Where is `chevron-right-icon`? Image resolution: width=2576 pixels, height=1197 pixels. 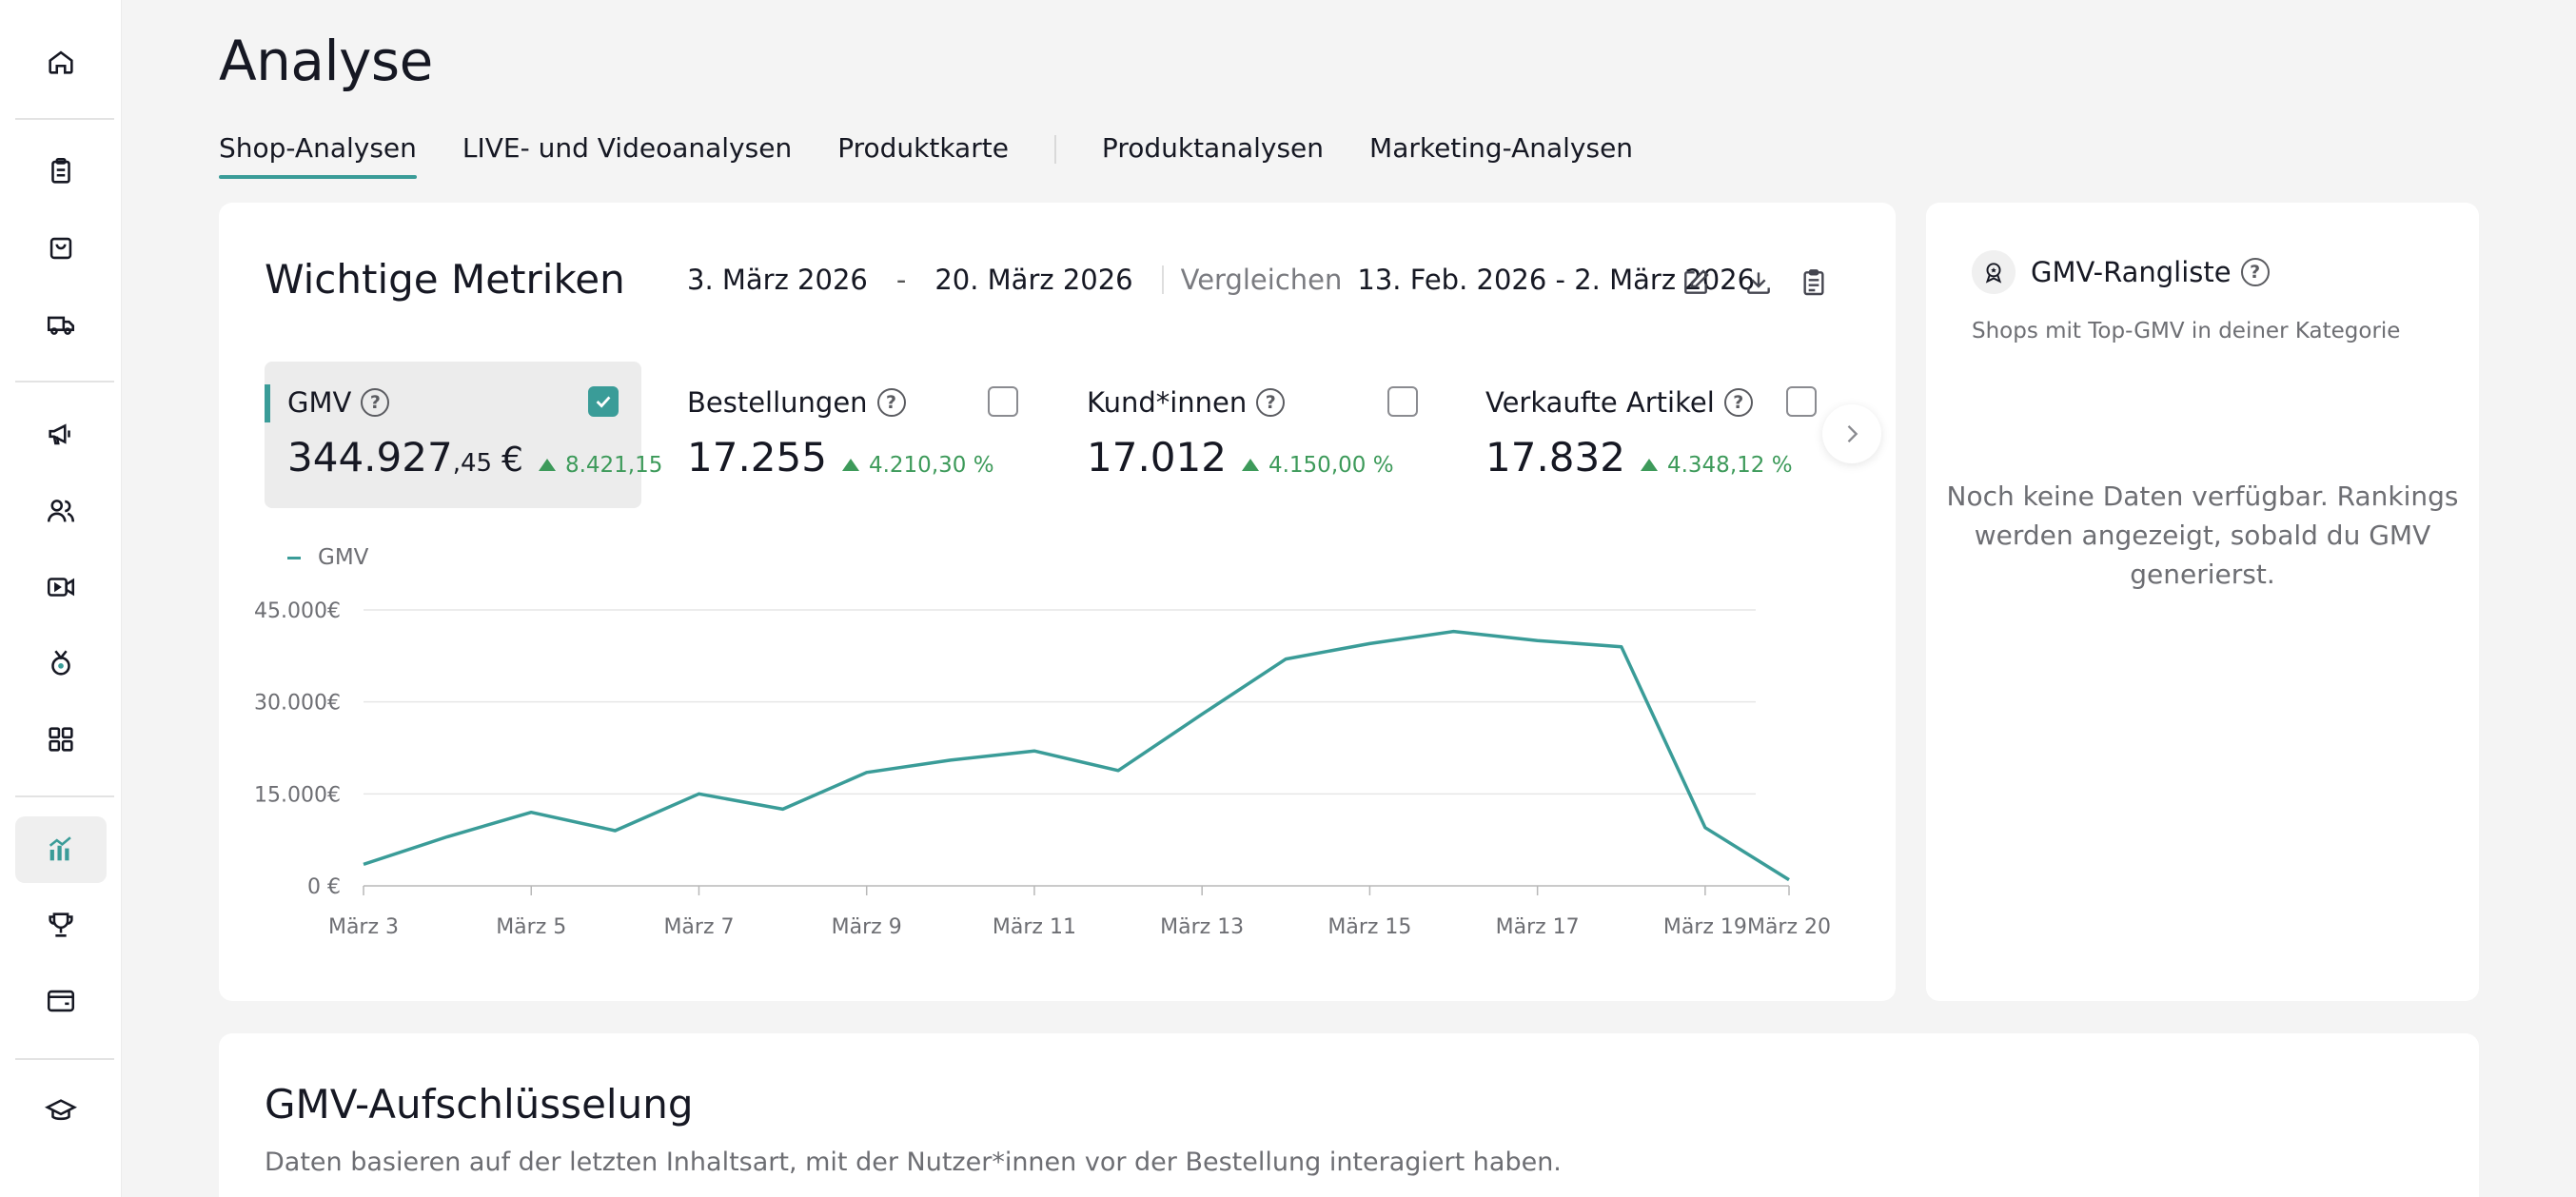
chevron-right-icon is located at coordinates (1852, 433).